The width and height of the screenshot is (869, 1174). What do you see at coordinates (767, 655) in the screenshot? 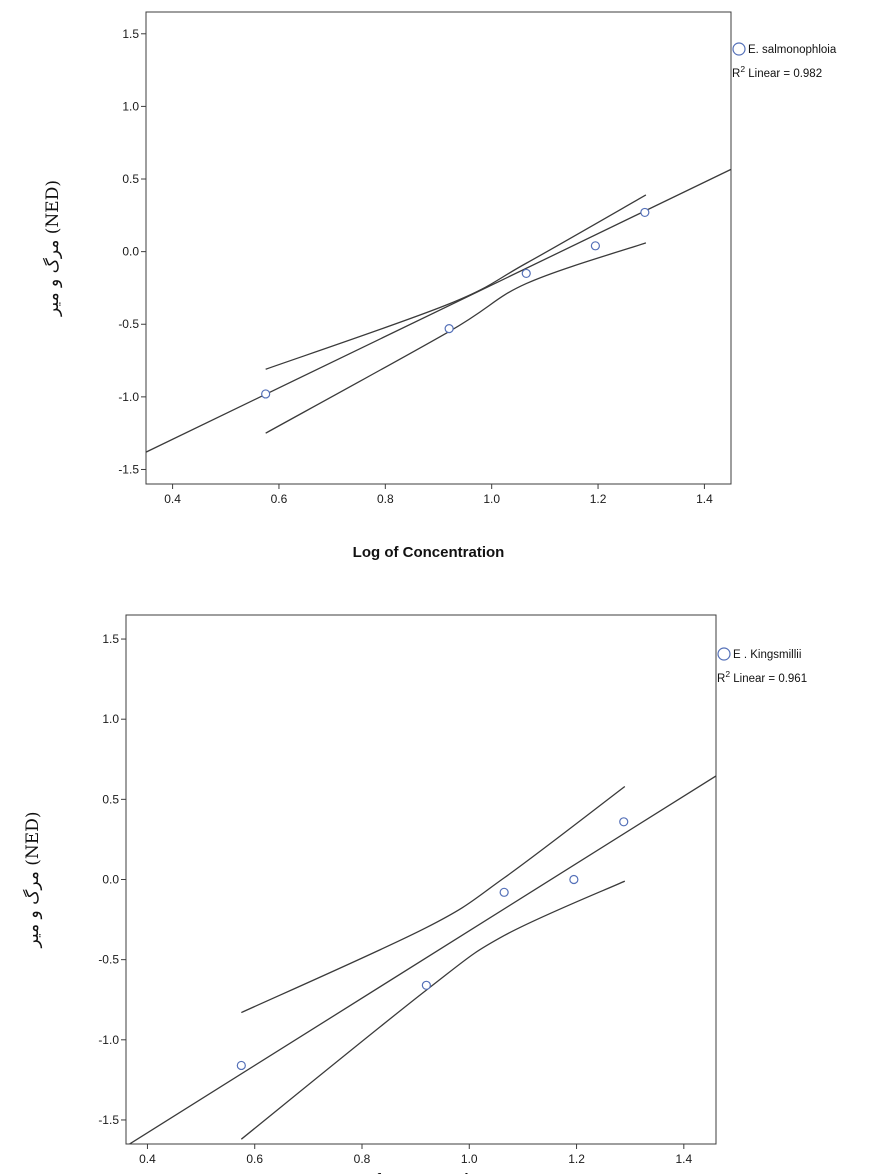
I see `legend-series-label: E . Kingsmillii` at bounding box center [767, 655].